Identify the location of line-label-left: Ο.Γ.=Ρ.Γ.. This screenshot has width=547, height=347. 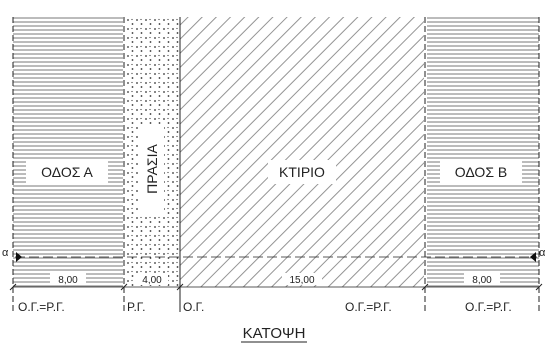
(41, 307).